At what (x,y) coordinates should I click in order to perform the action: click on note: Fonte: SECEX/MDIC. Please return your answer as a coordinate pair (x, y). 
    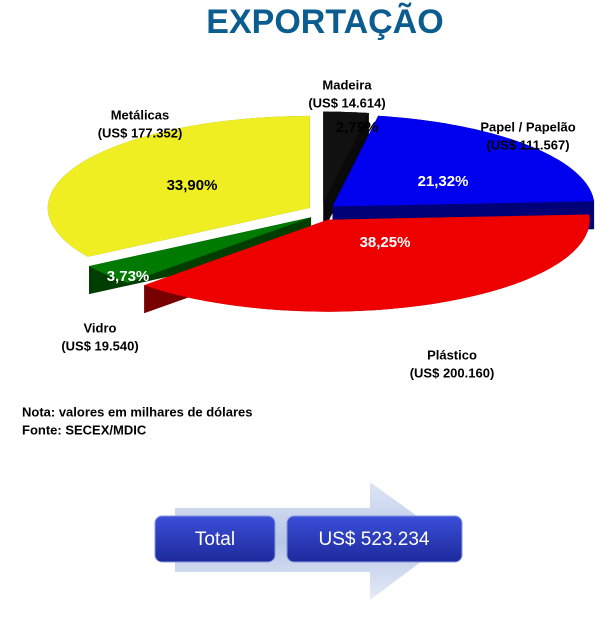
    Looking at the image, I should click on (84, 429).